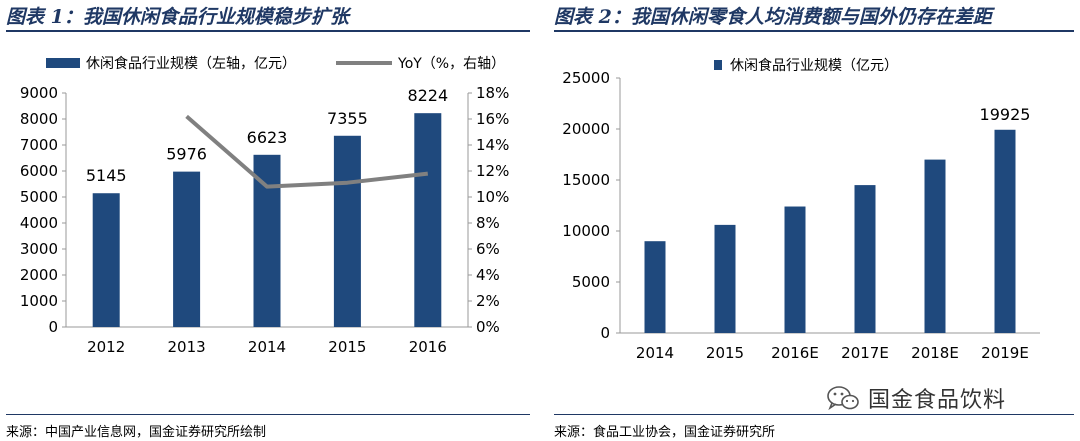 The image size is (1080, 441). I want to click on bar-data-label: 7355, so click(347, 118).